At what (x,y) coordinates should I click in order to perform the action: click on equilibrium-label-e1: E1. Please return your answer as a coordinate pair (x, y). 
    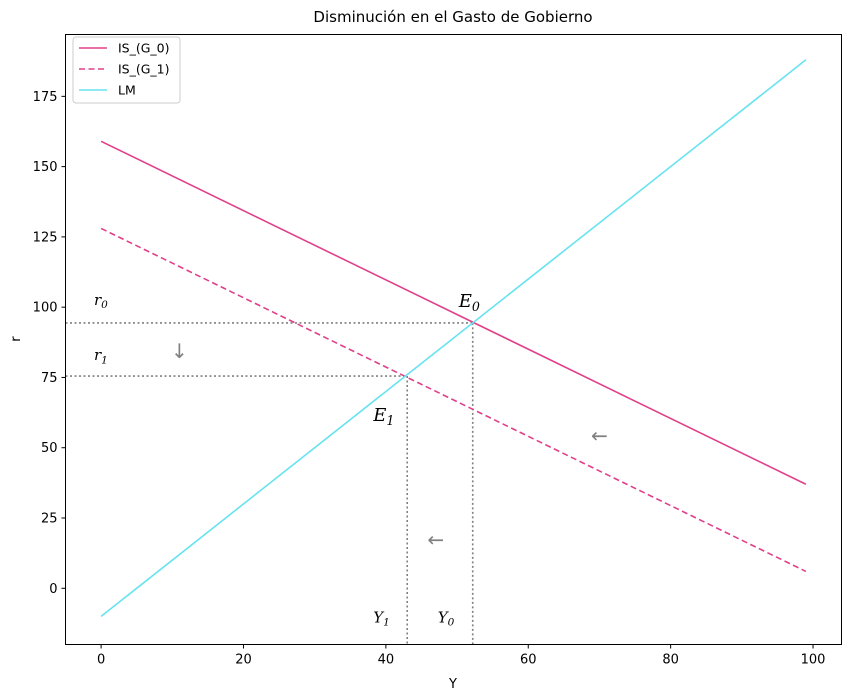
    Looking at the image, I should click on (383, 416).